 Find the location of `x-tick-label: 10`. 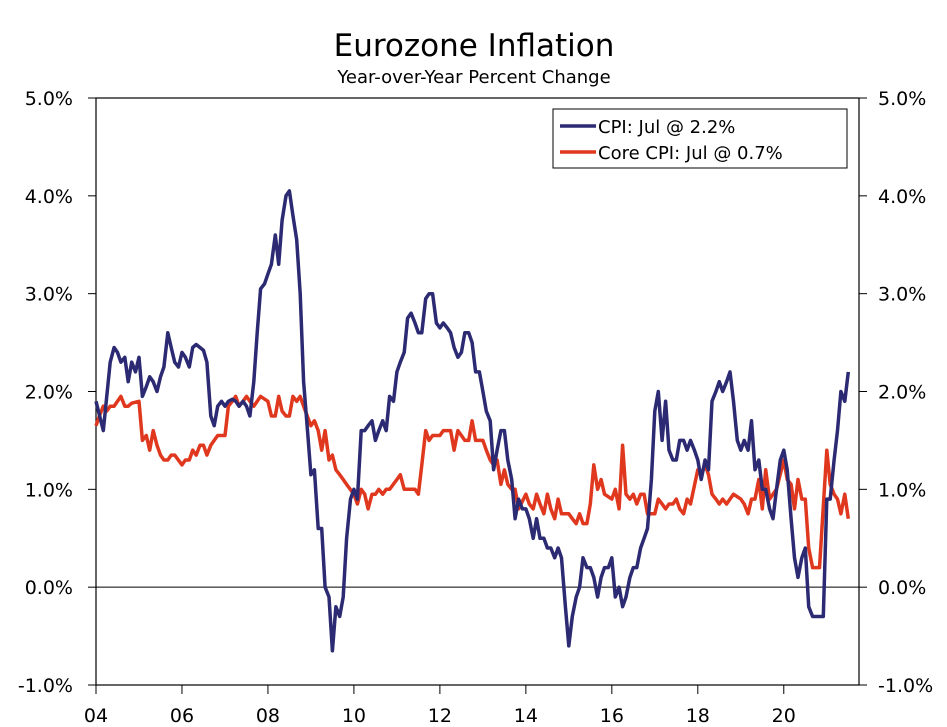

x-tick-label: 10 is located at coordinates (354, 716).